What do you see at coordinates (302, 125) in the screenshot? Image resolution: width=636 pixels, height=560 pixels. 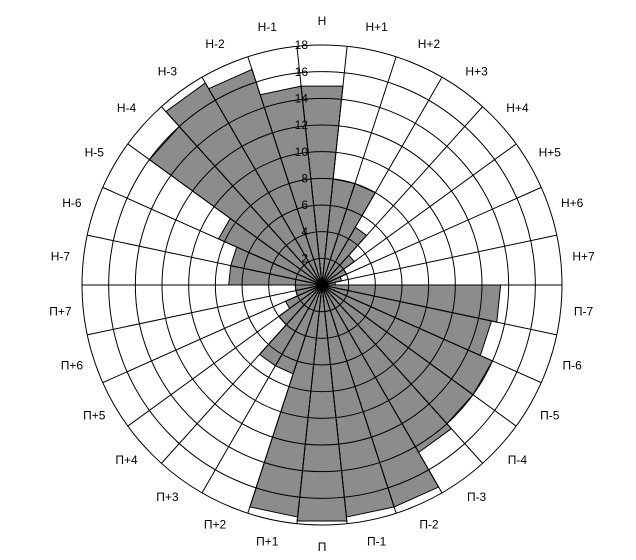 I see `r-tick-label: 12` at bounding box center [302, 125].